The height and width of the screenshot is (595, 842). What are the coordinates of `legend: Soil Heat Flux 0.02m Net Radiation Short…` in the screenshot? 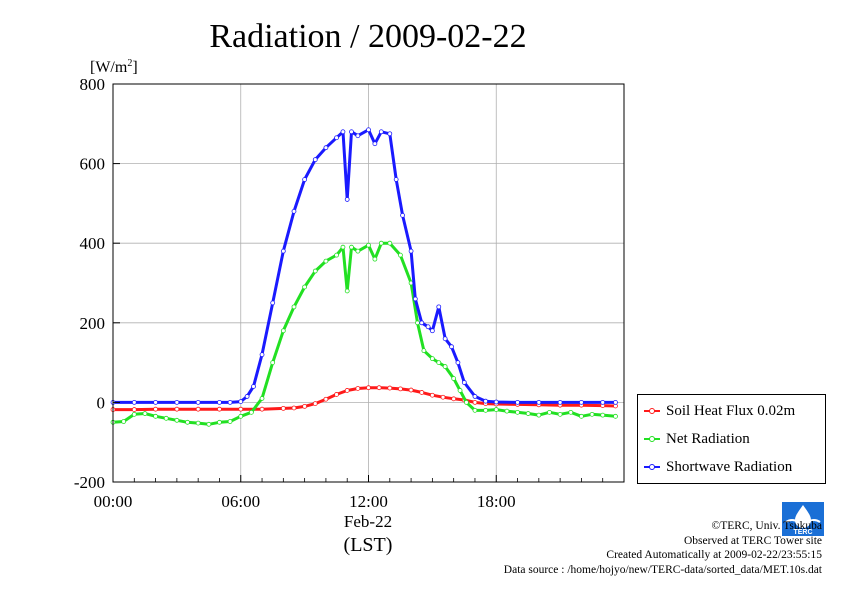 It's located at (731, 439).